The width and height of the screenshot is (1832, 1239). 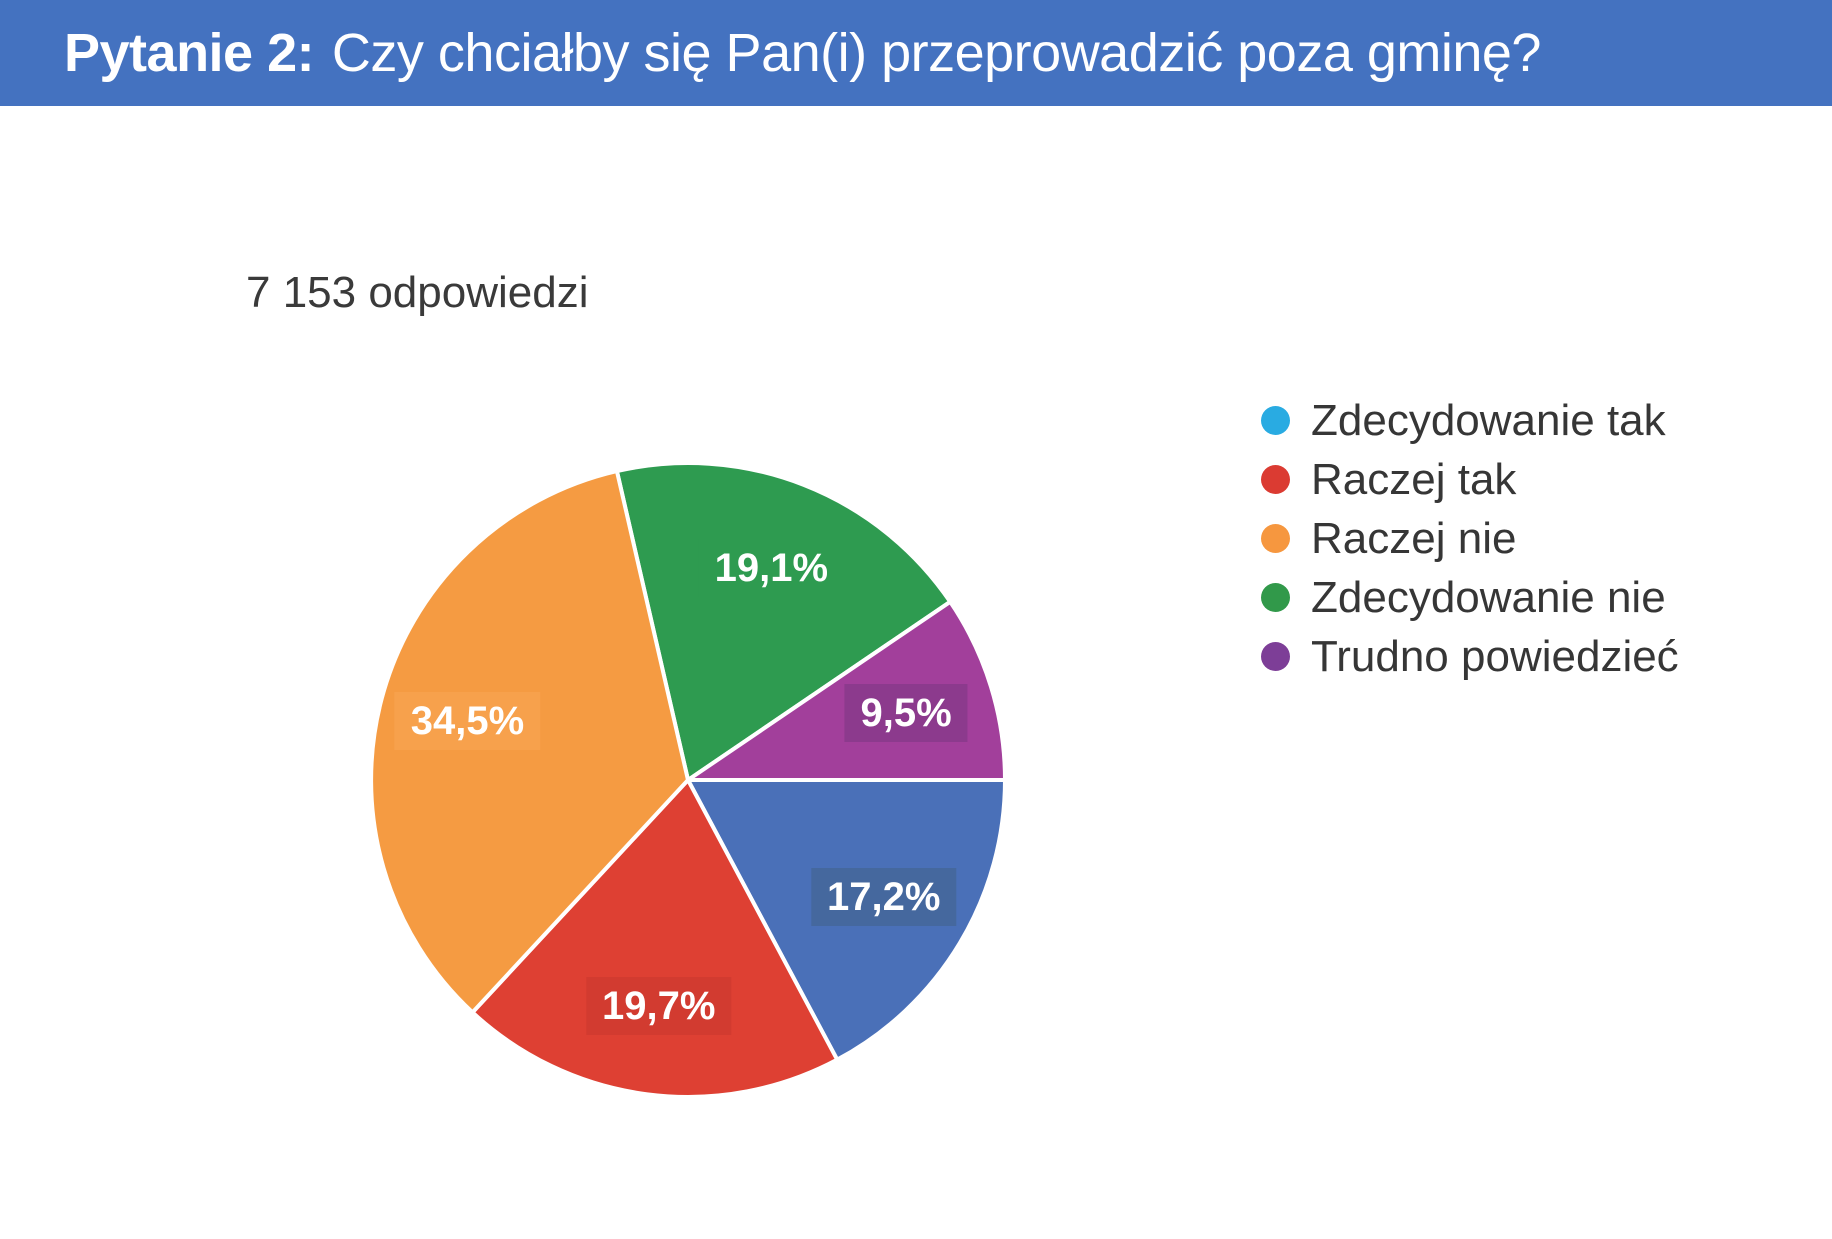 What do you see at coordinates (1414, 538) in the screenshot?
I see `legend-label: Raczej nie` at bounding box center [1414, 538].